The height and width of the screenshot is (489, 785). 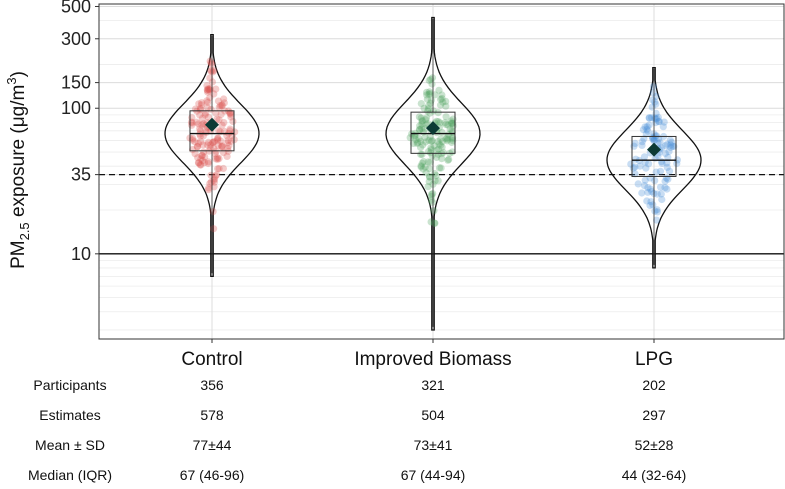 What do you see at coordinates (212, 385) in the screenshot?
I see `table-cell: 356` at bounding box center [212, 385].